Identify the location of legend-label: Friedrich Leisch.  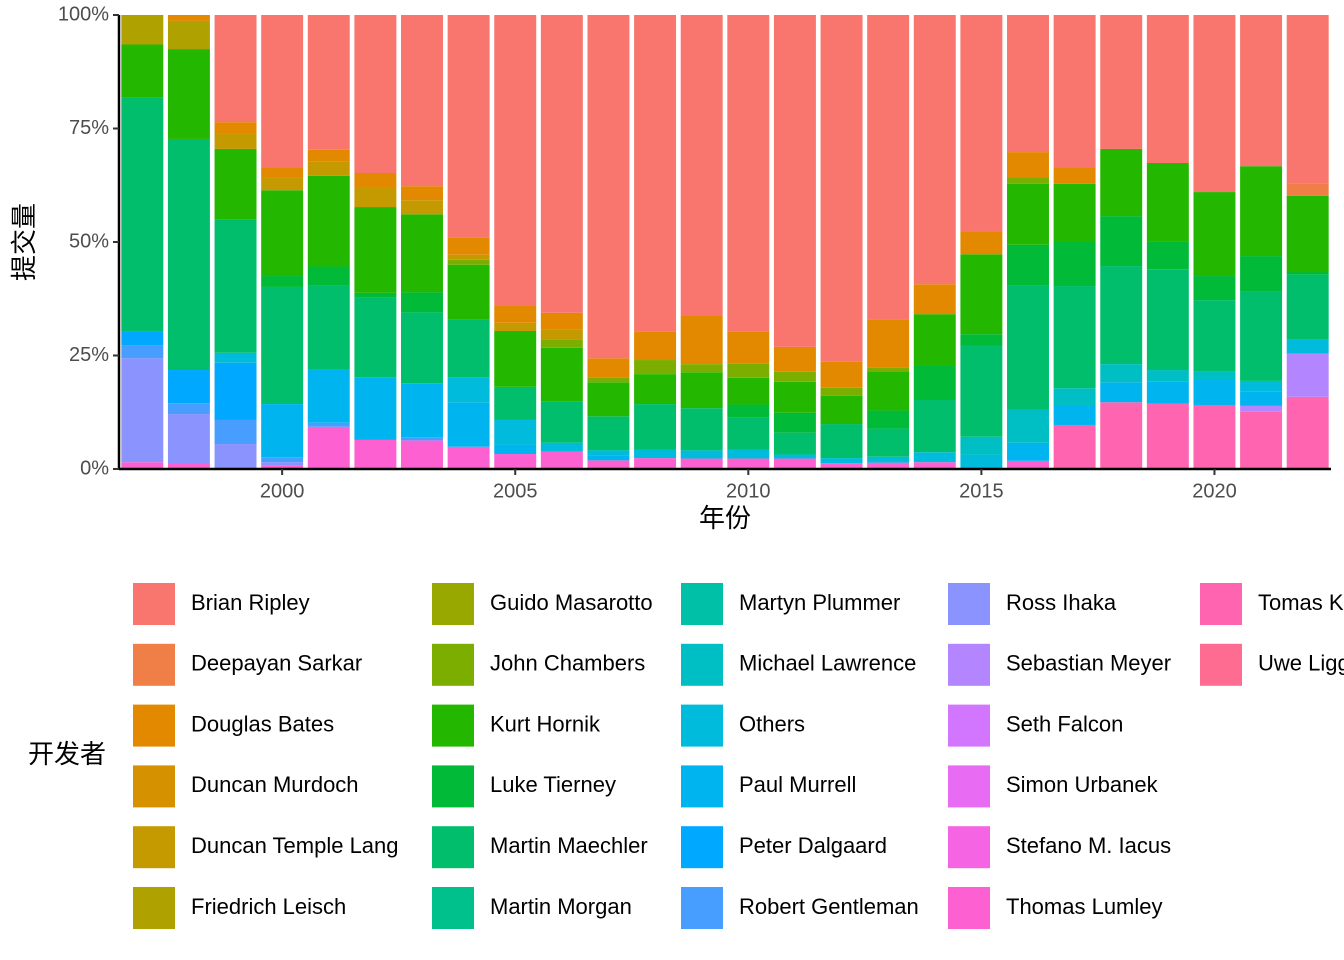
(268, 906).